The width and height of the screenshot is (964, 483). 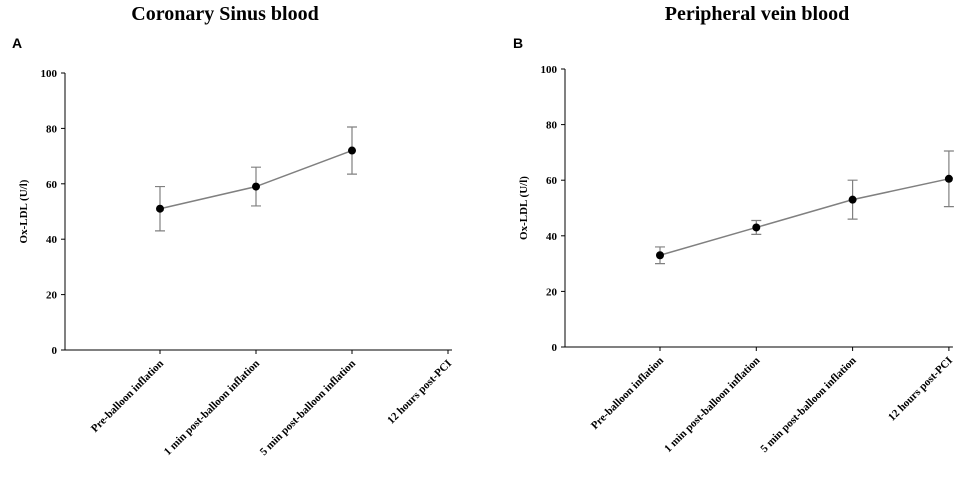 I want to click on panel-label: A, so click(x=17, y=43).